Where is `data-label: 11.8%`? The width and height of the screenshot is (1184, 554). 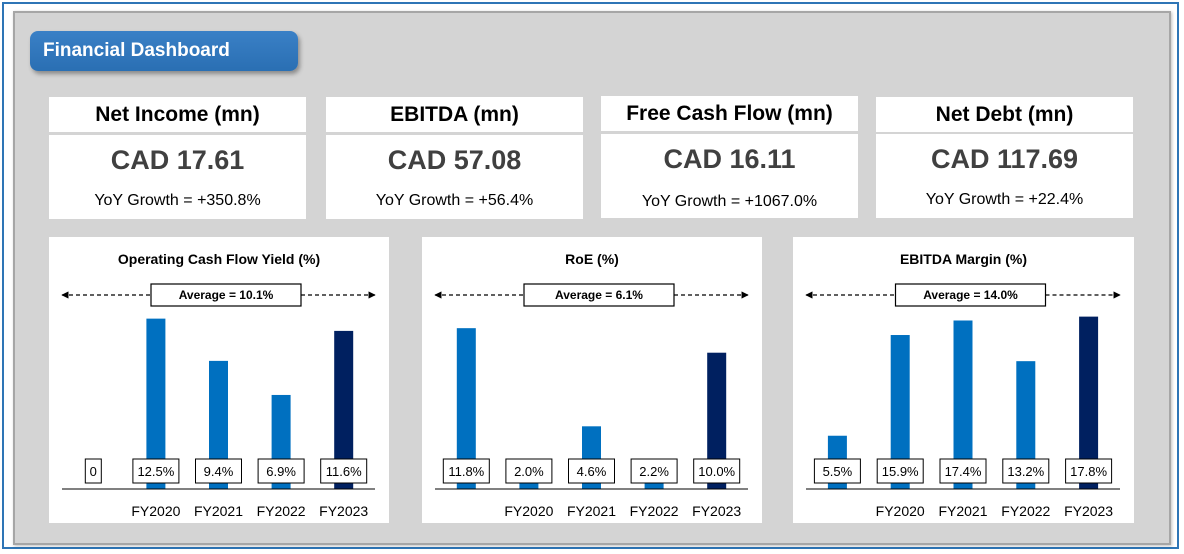
data-label: 11.8% is located at coordinates (466, 471).